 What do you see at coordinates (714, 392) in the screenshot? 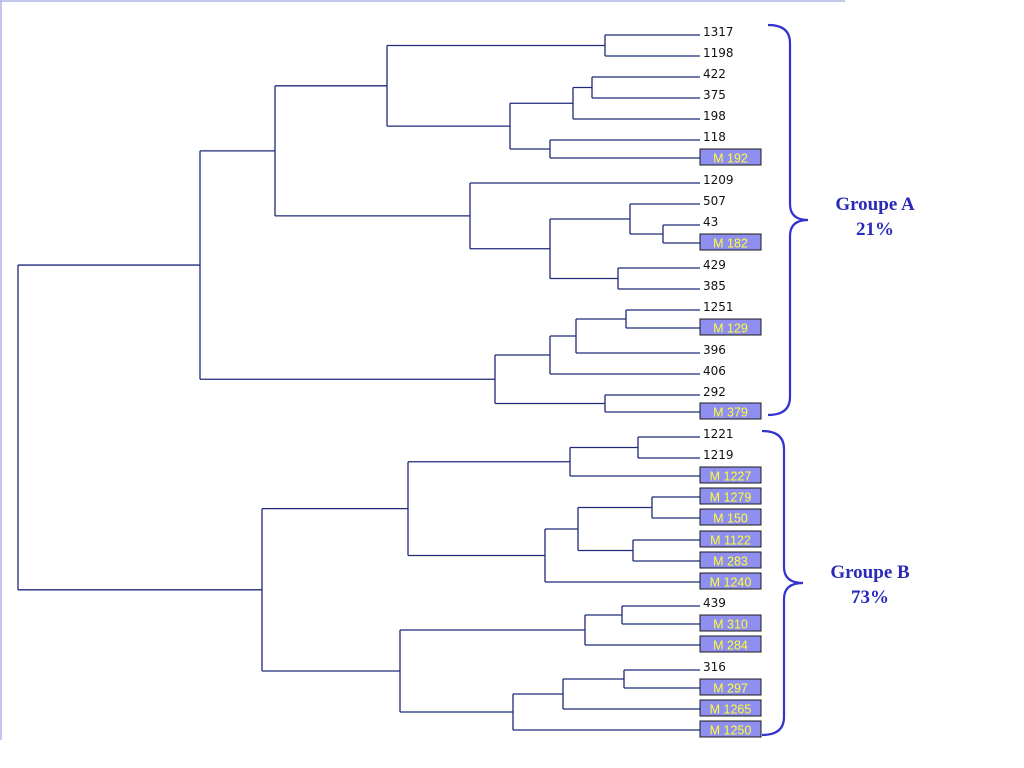
I see `leaf-label: 292` at bounding box center [714, 392].